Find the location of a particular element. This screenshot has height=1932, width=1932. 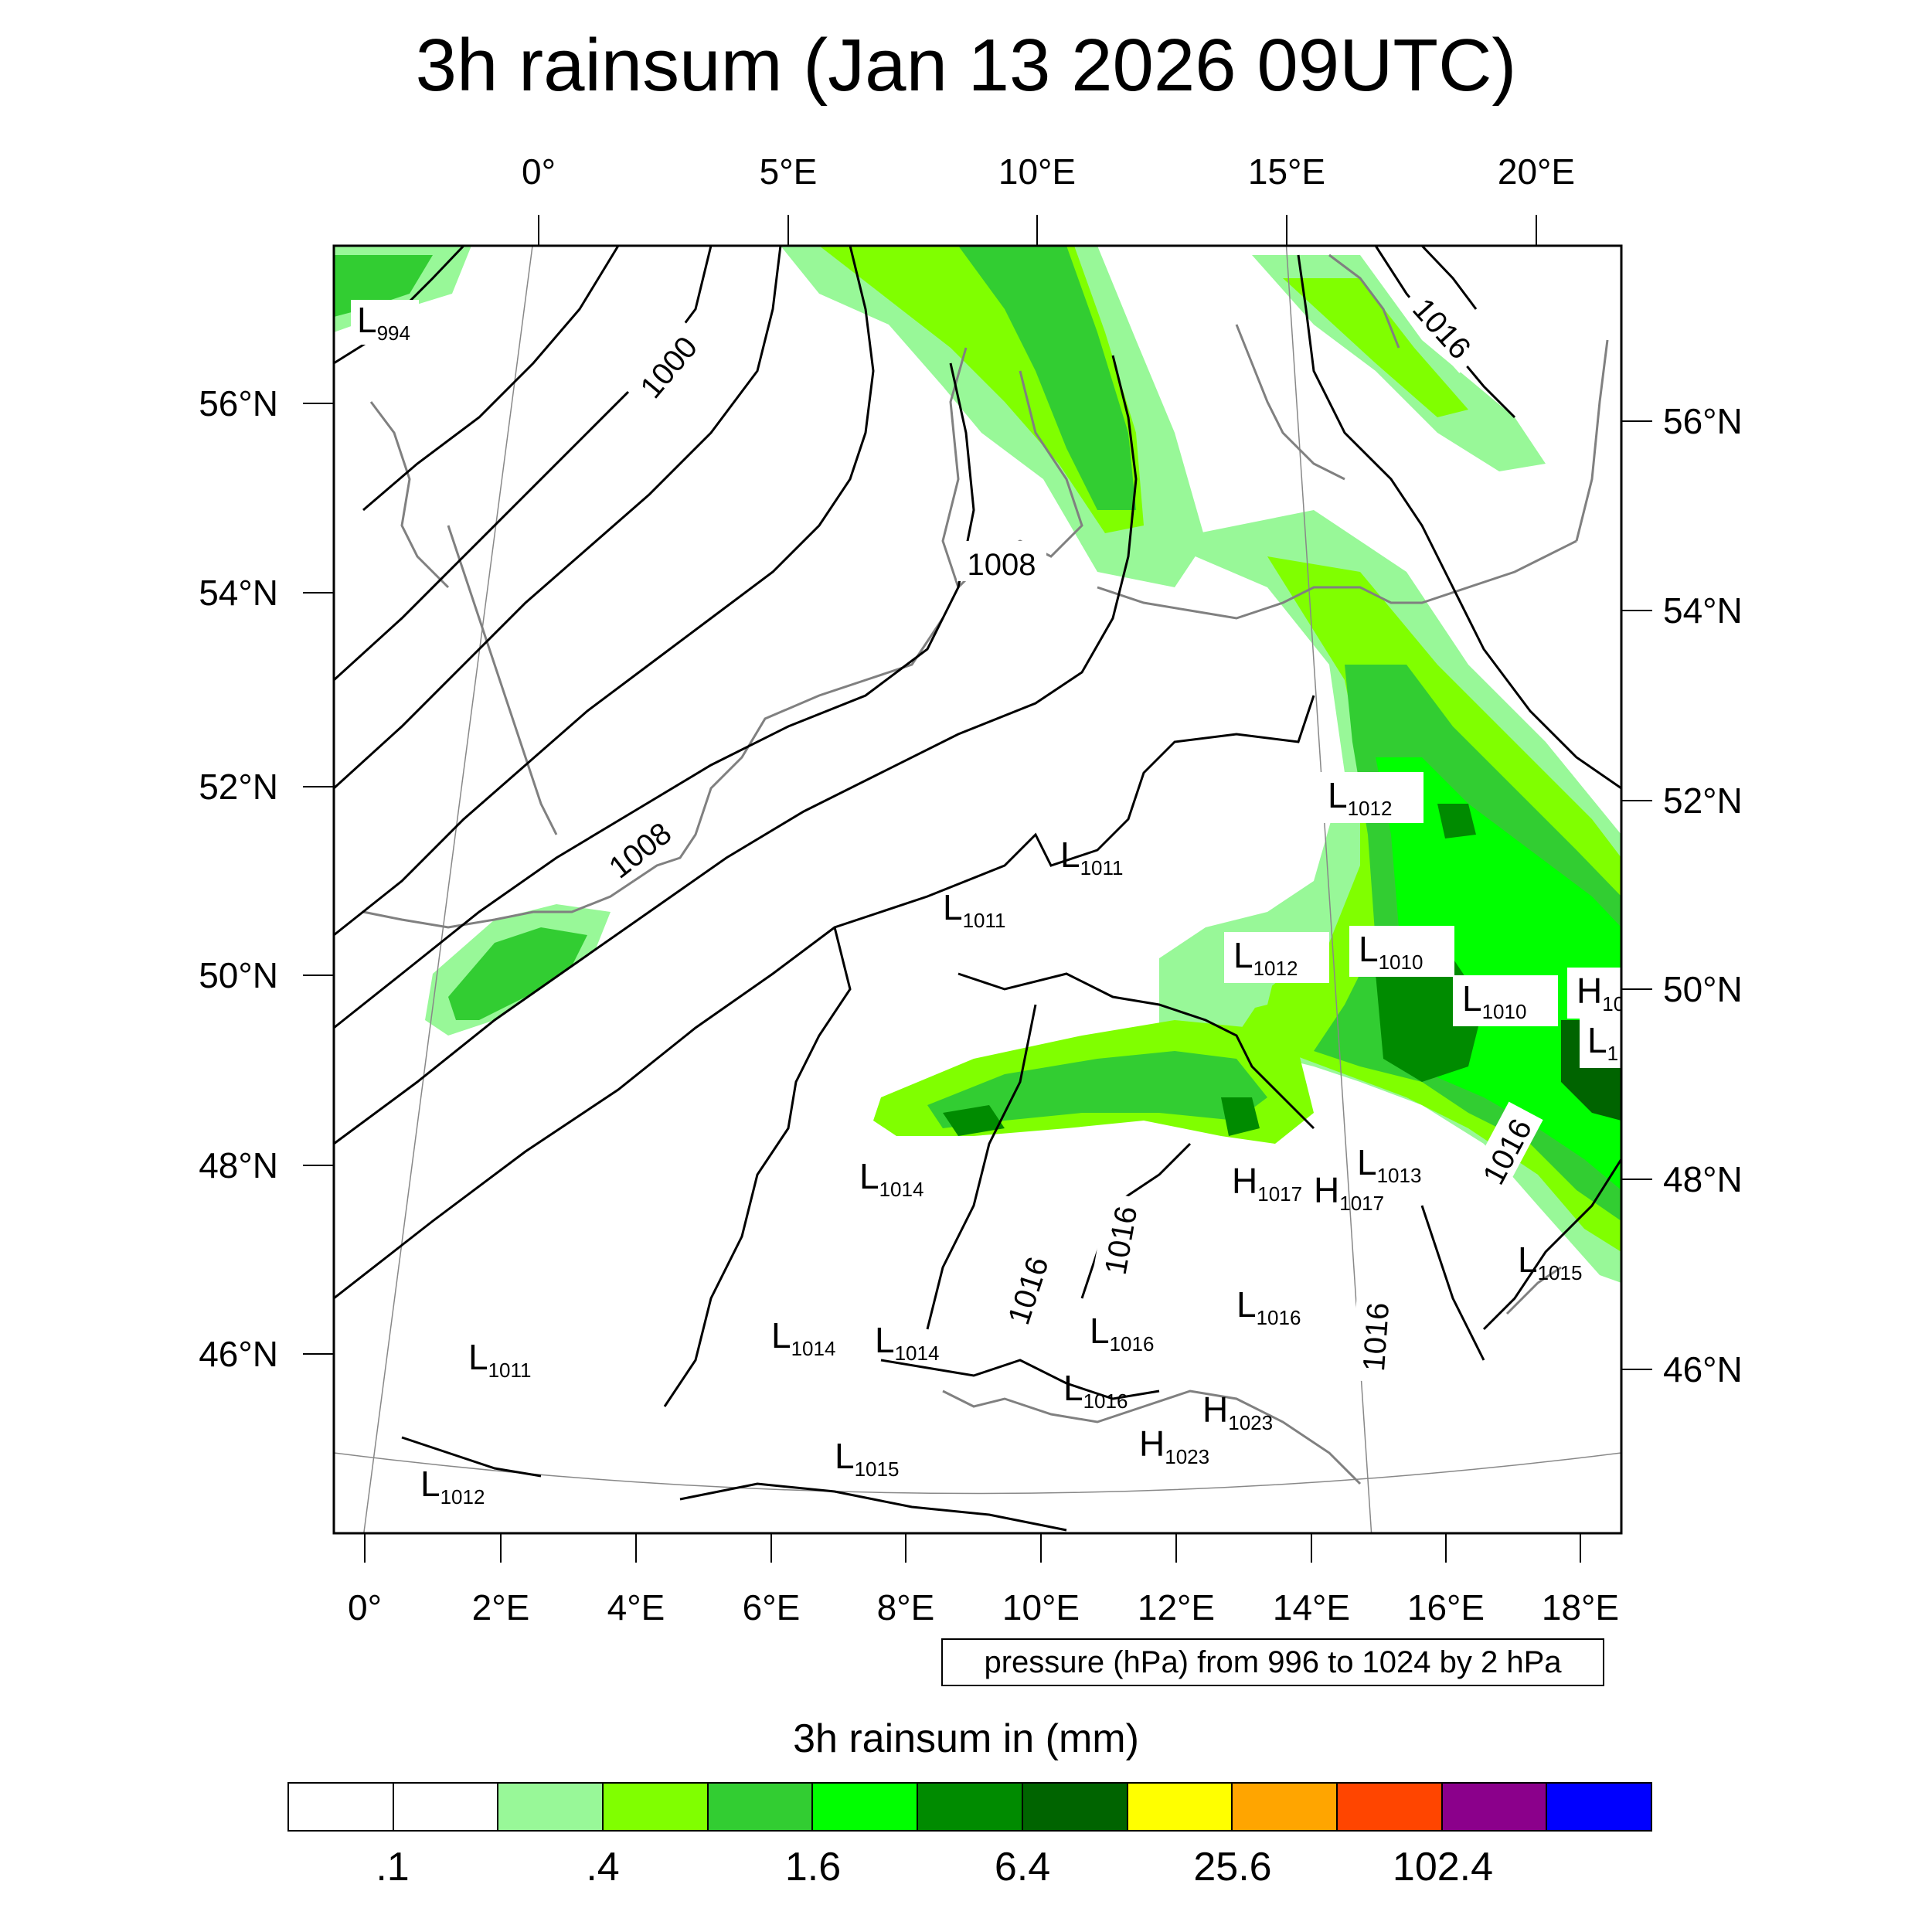

rain-area-poland-bright is located at coordinates (1498, 974).